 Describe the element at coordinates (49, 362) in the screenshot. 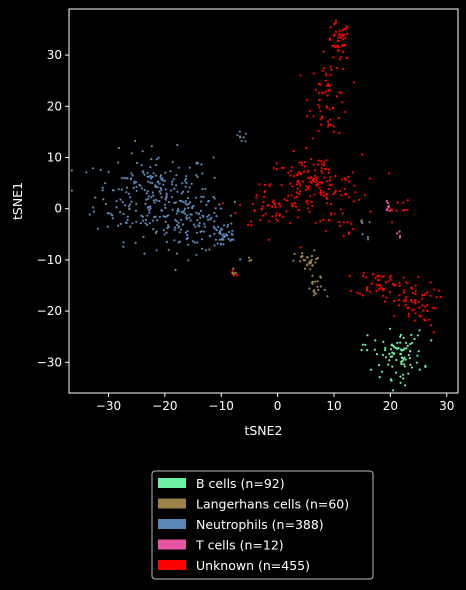

I see `y-tick-label: −30` at that location.